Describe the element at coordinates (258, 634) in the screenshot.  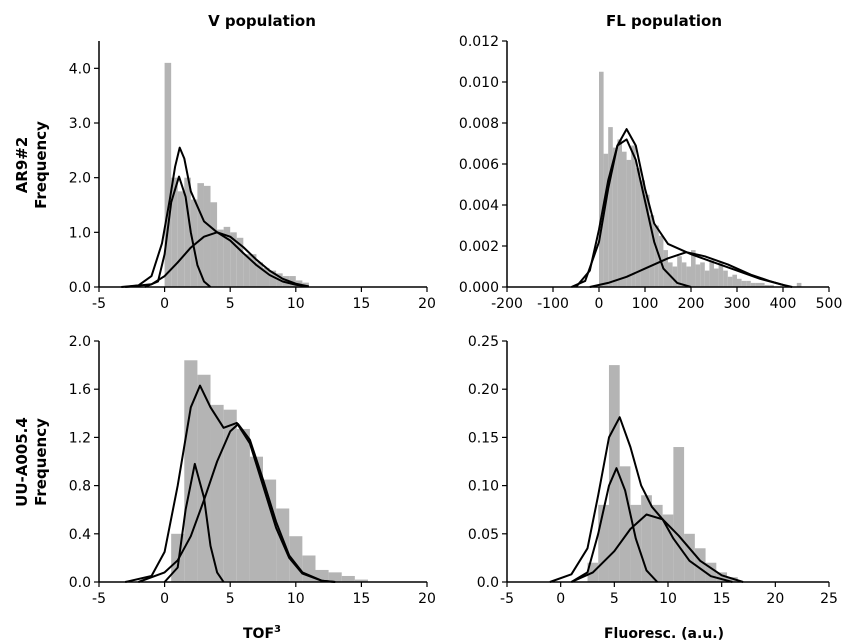
I see `xlabel-tof-main: TOF` at that location.